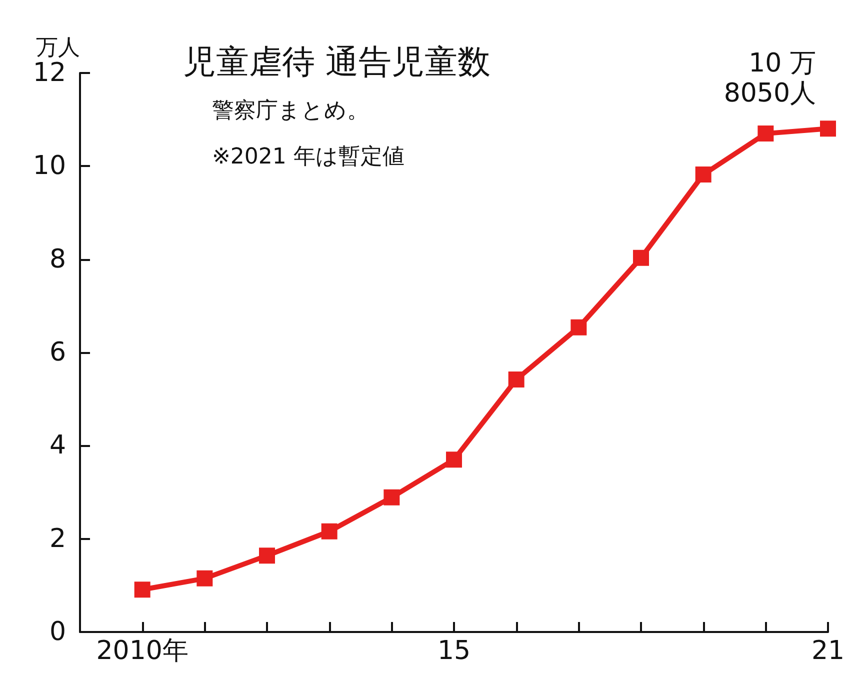  I want to click on y-tick-label: 8, so click(57, 259).